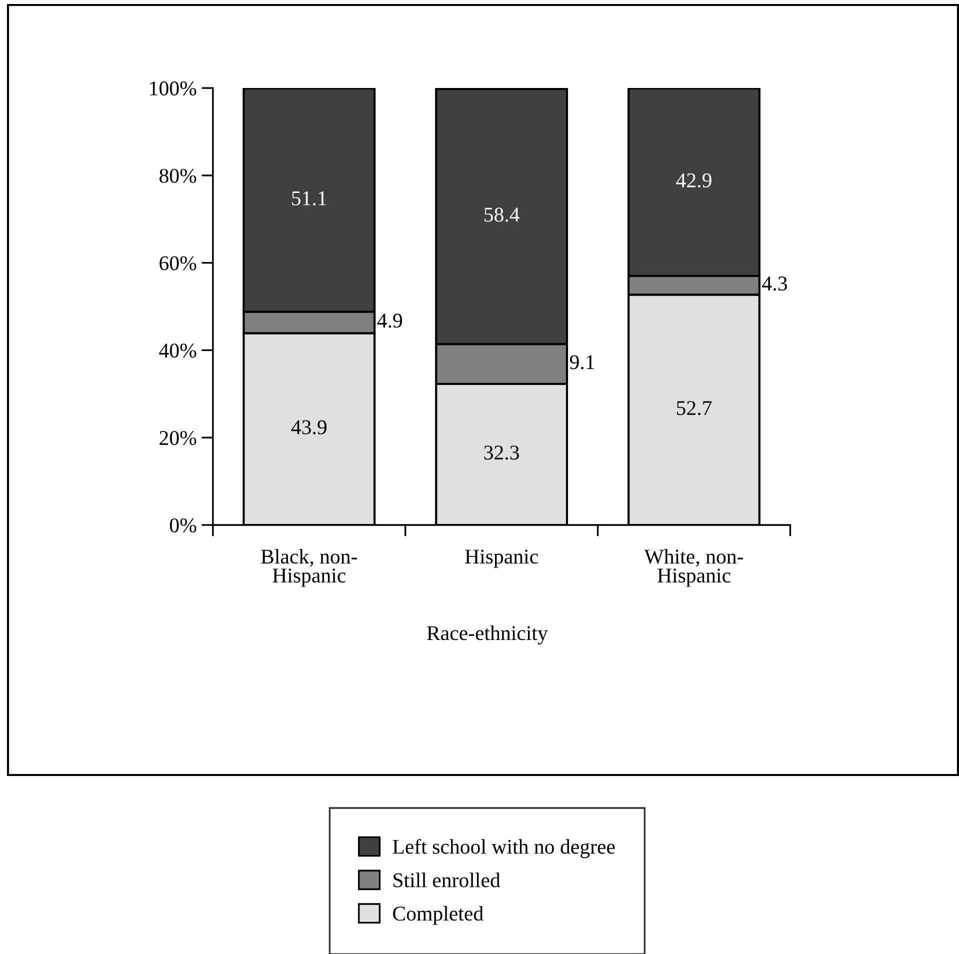 This screenshot has width=959, height=954. What do you see at coordinates (582, 362) in the screenshot?
I see `data-label: 9.1` at bounding box center [582, 362].